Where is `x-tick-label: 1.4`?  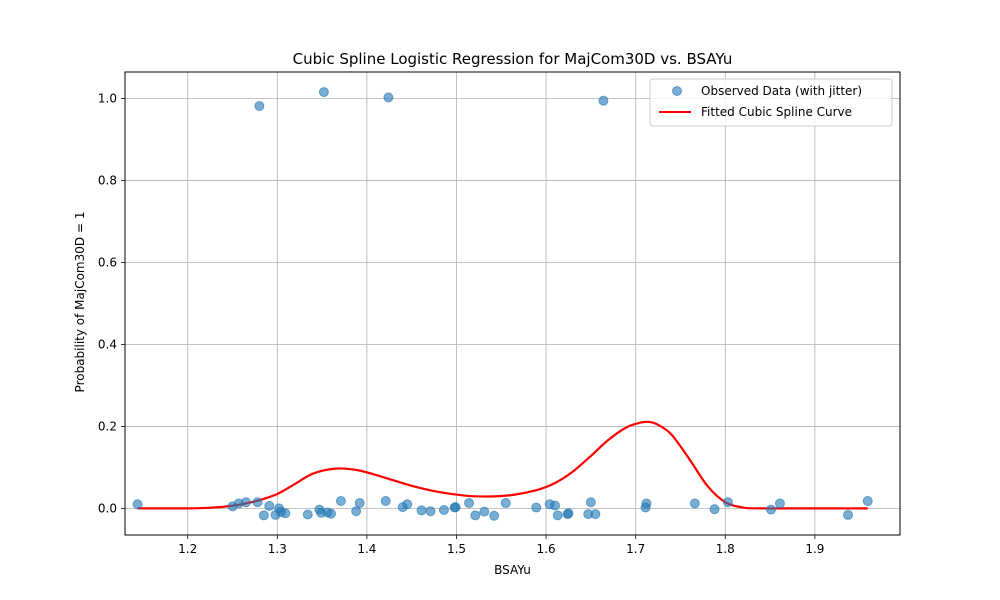
x-tick-label: 1.4 is located at coordinates (366, 549).